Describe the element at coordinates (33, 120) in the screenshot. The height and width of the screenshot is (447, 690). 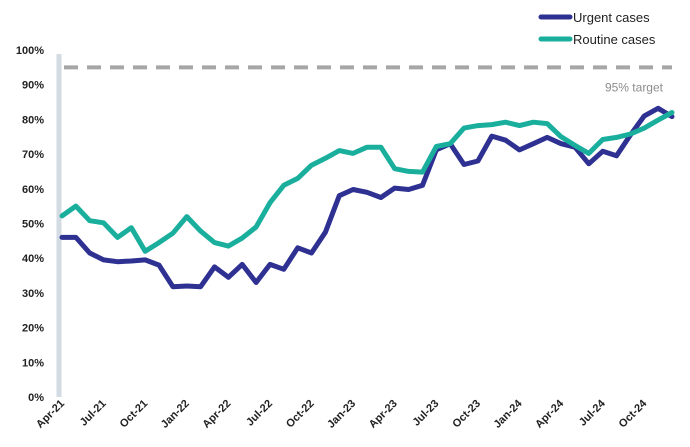
I see `y-tick-label: 80%` at that location.